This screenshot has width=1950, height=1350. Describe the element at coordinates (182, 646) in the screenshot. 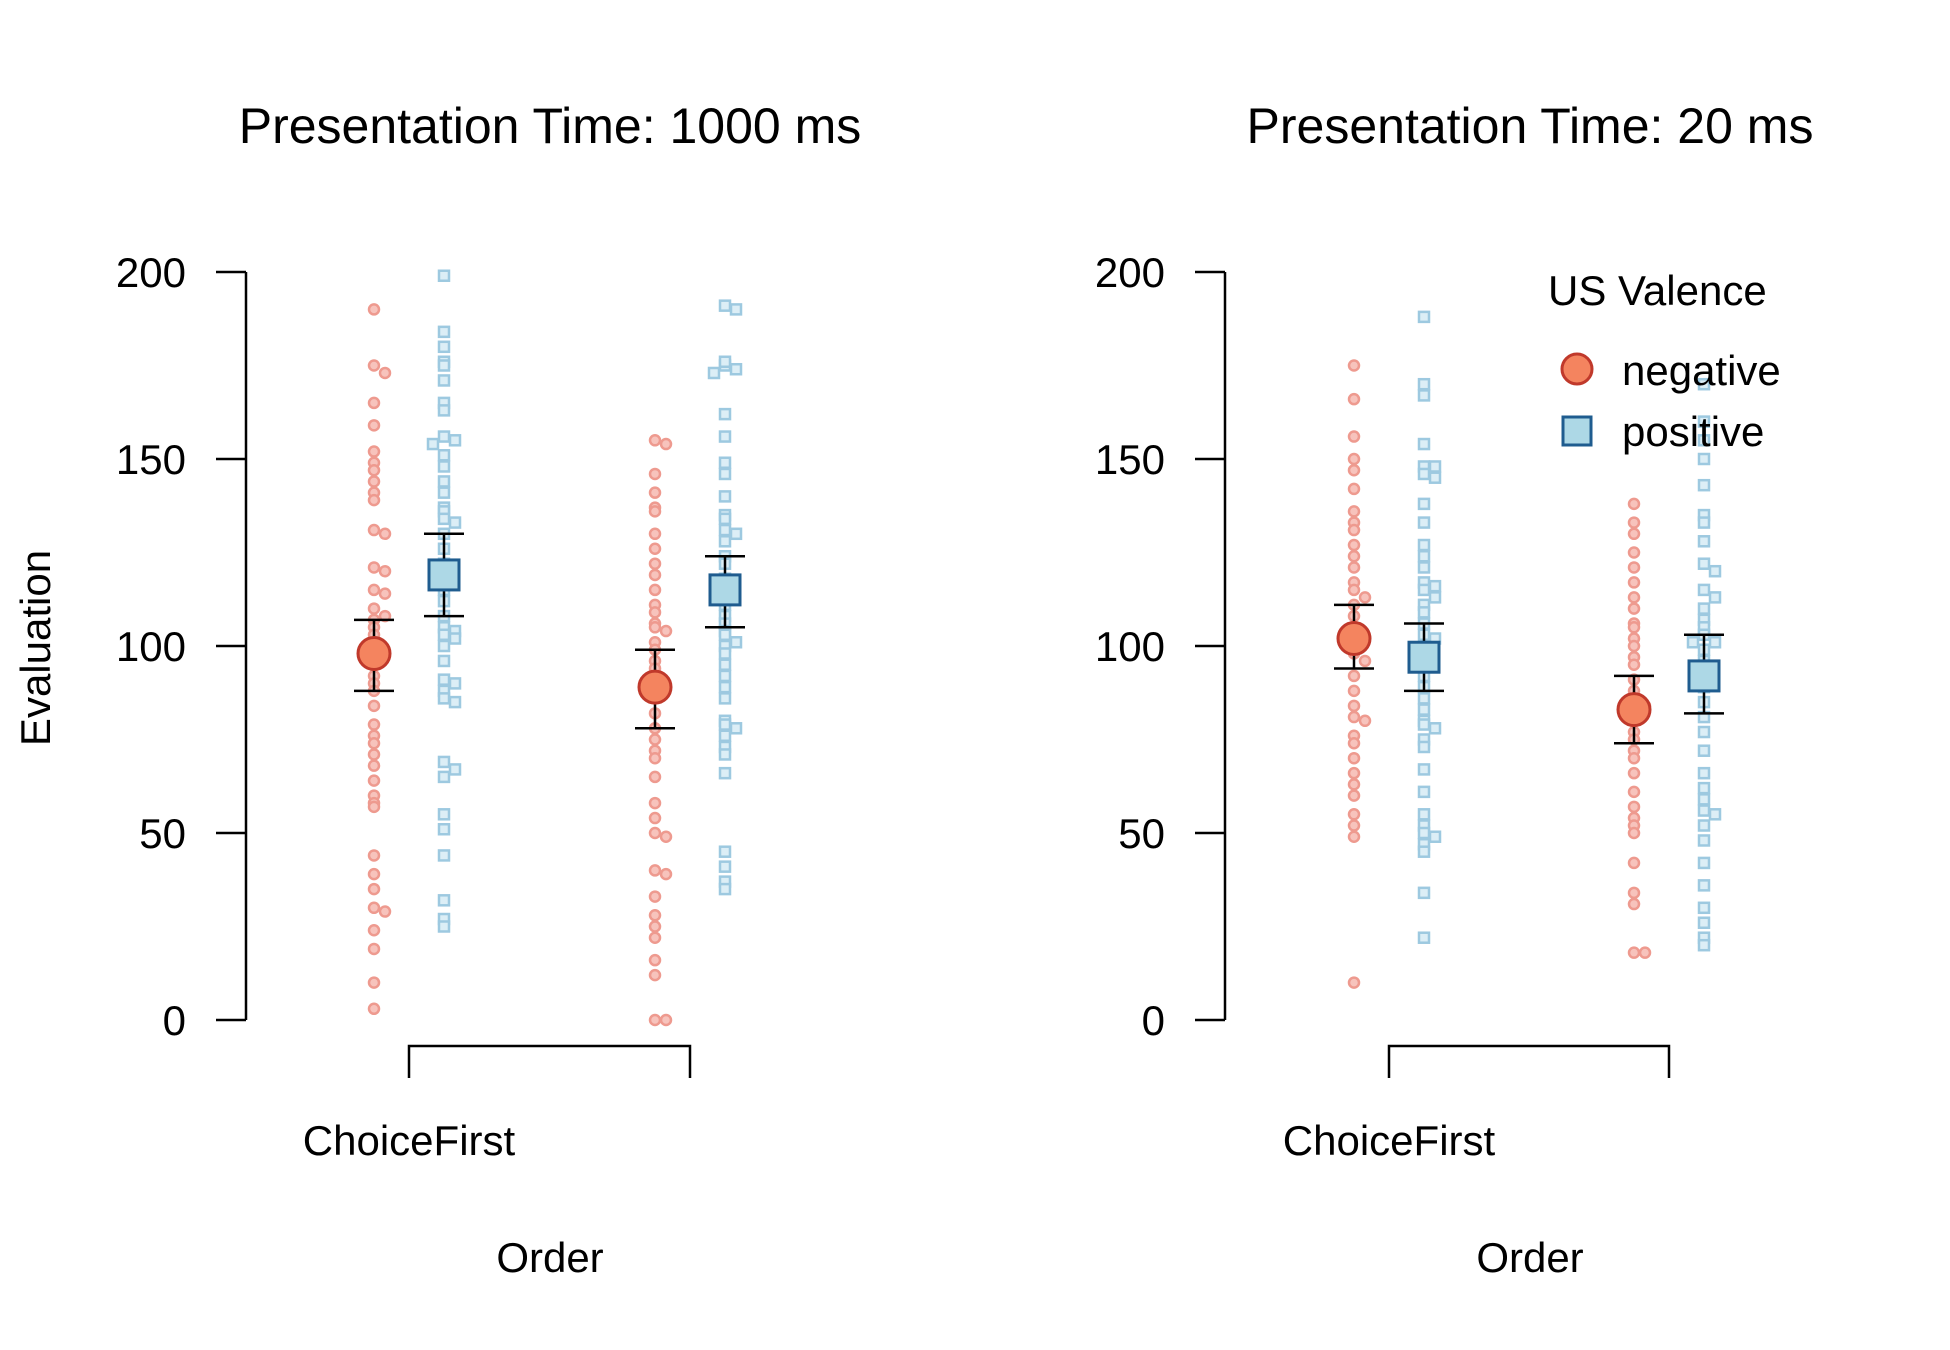

I see `y-axis: 0 50 100 150 200` at that location.